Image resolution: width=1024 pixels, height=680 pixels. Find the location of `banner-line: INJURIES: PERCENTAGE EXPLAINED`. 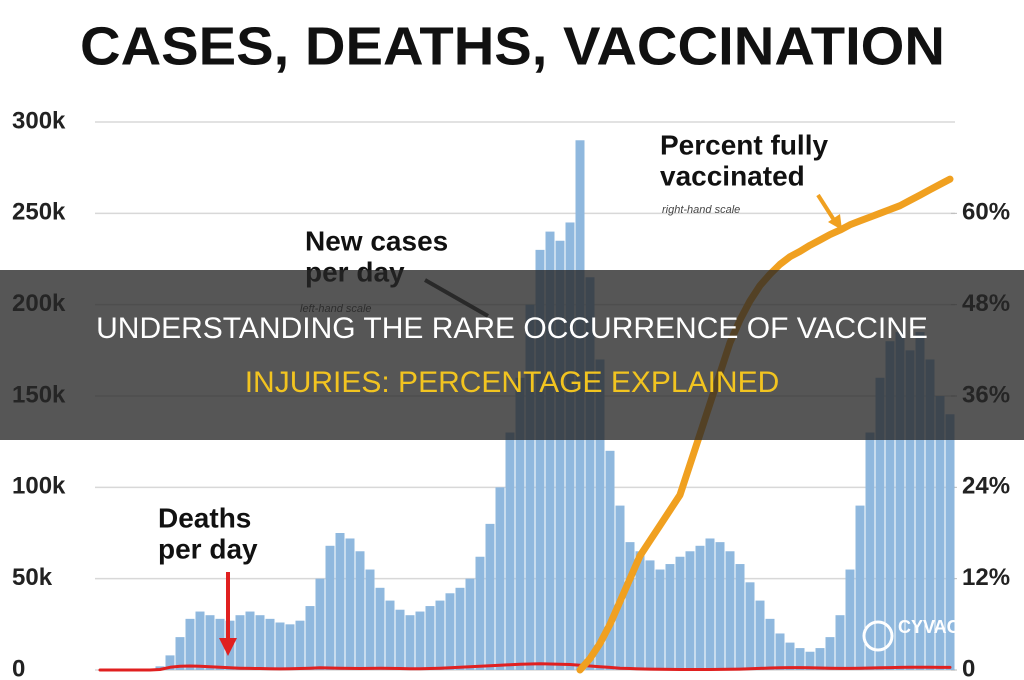

banner-line: INJURIES: PERCENTAGE EXPLAINED is located at coordinates (512, 382).